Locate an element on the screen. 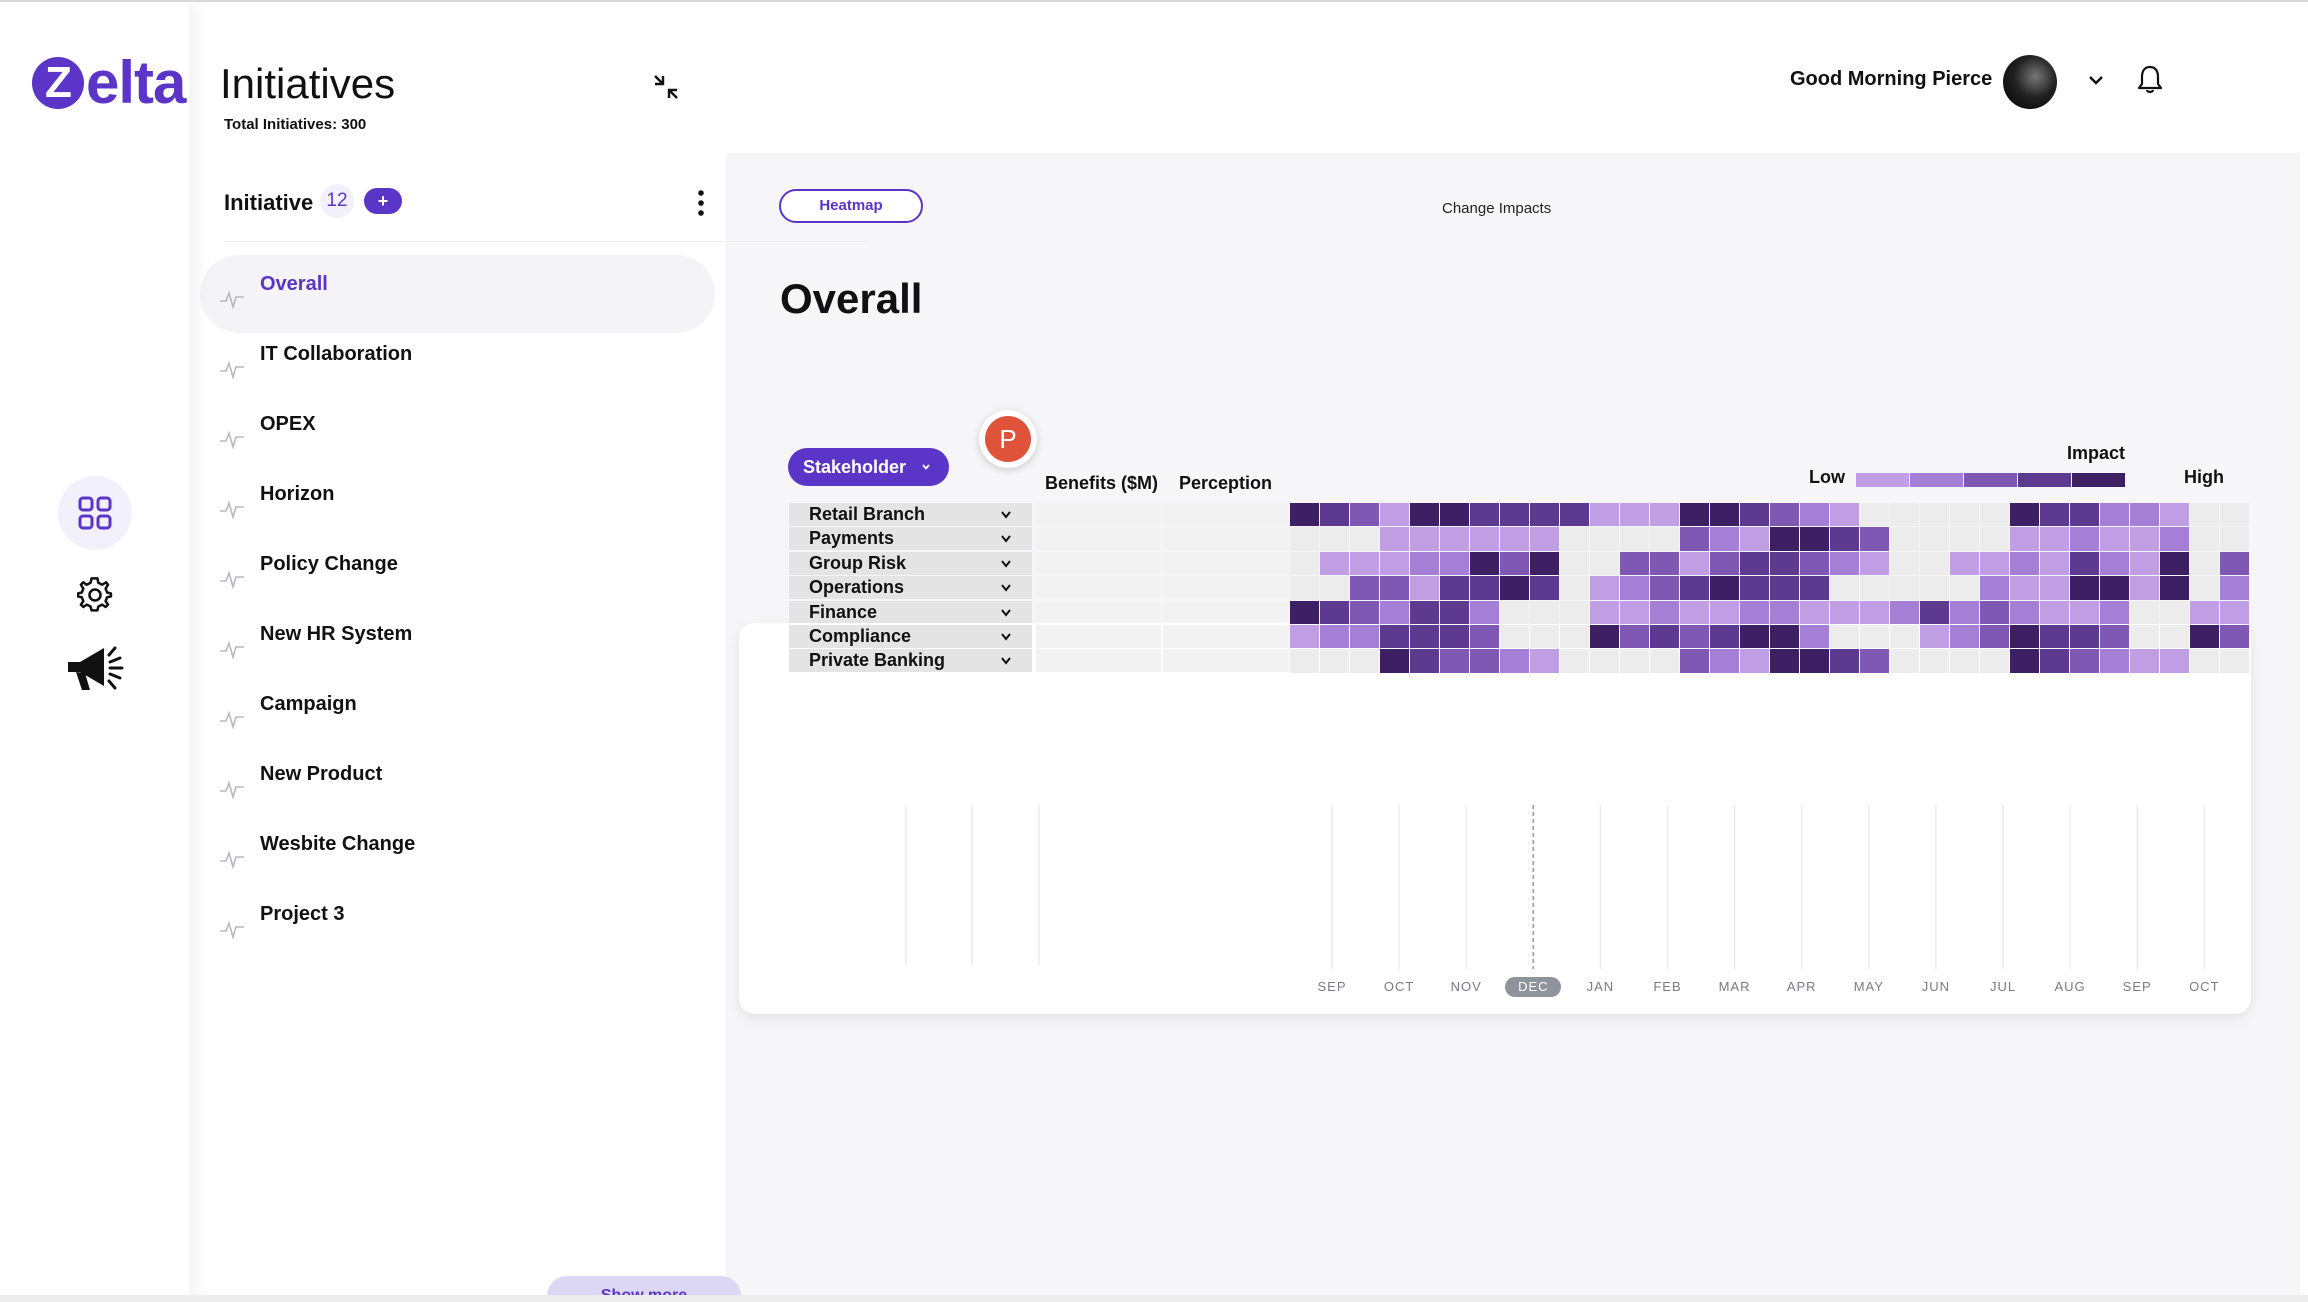 This screenshot has width=2308, height=1302. view-title: Overall is located at coordinates (851, 298).